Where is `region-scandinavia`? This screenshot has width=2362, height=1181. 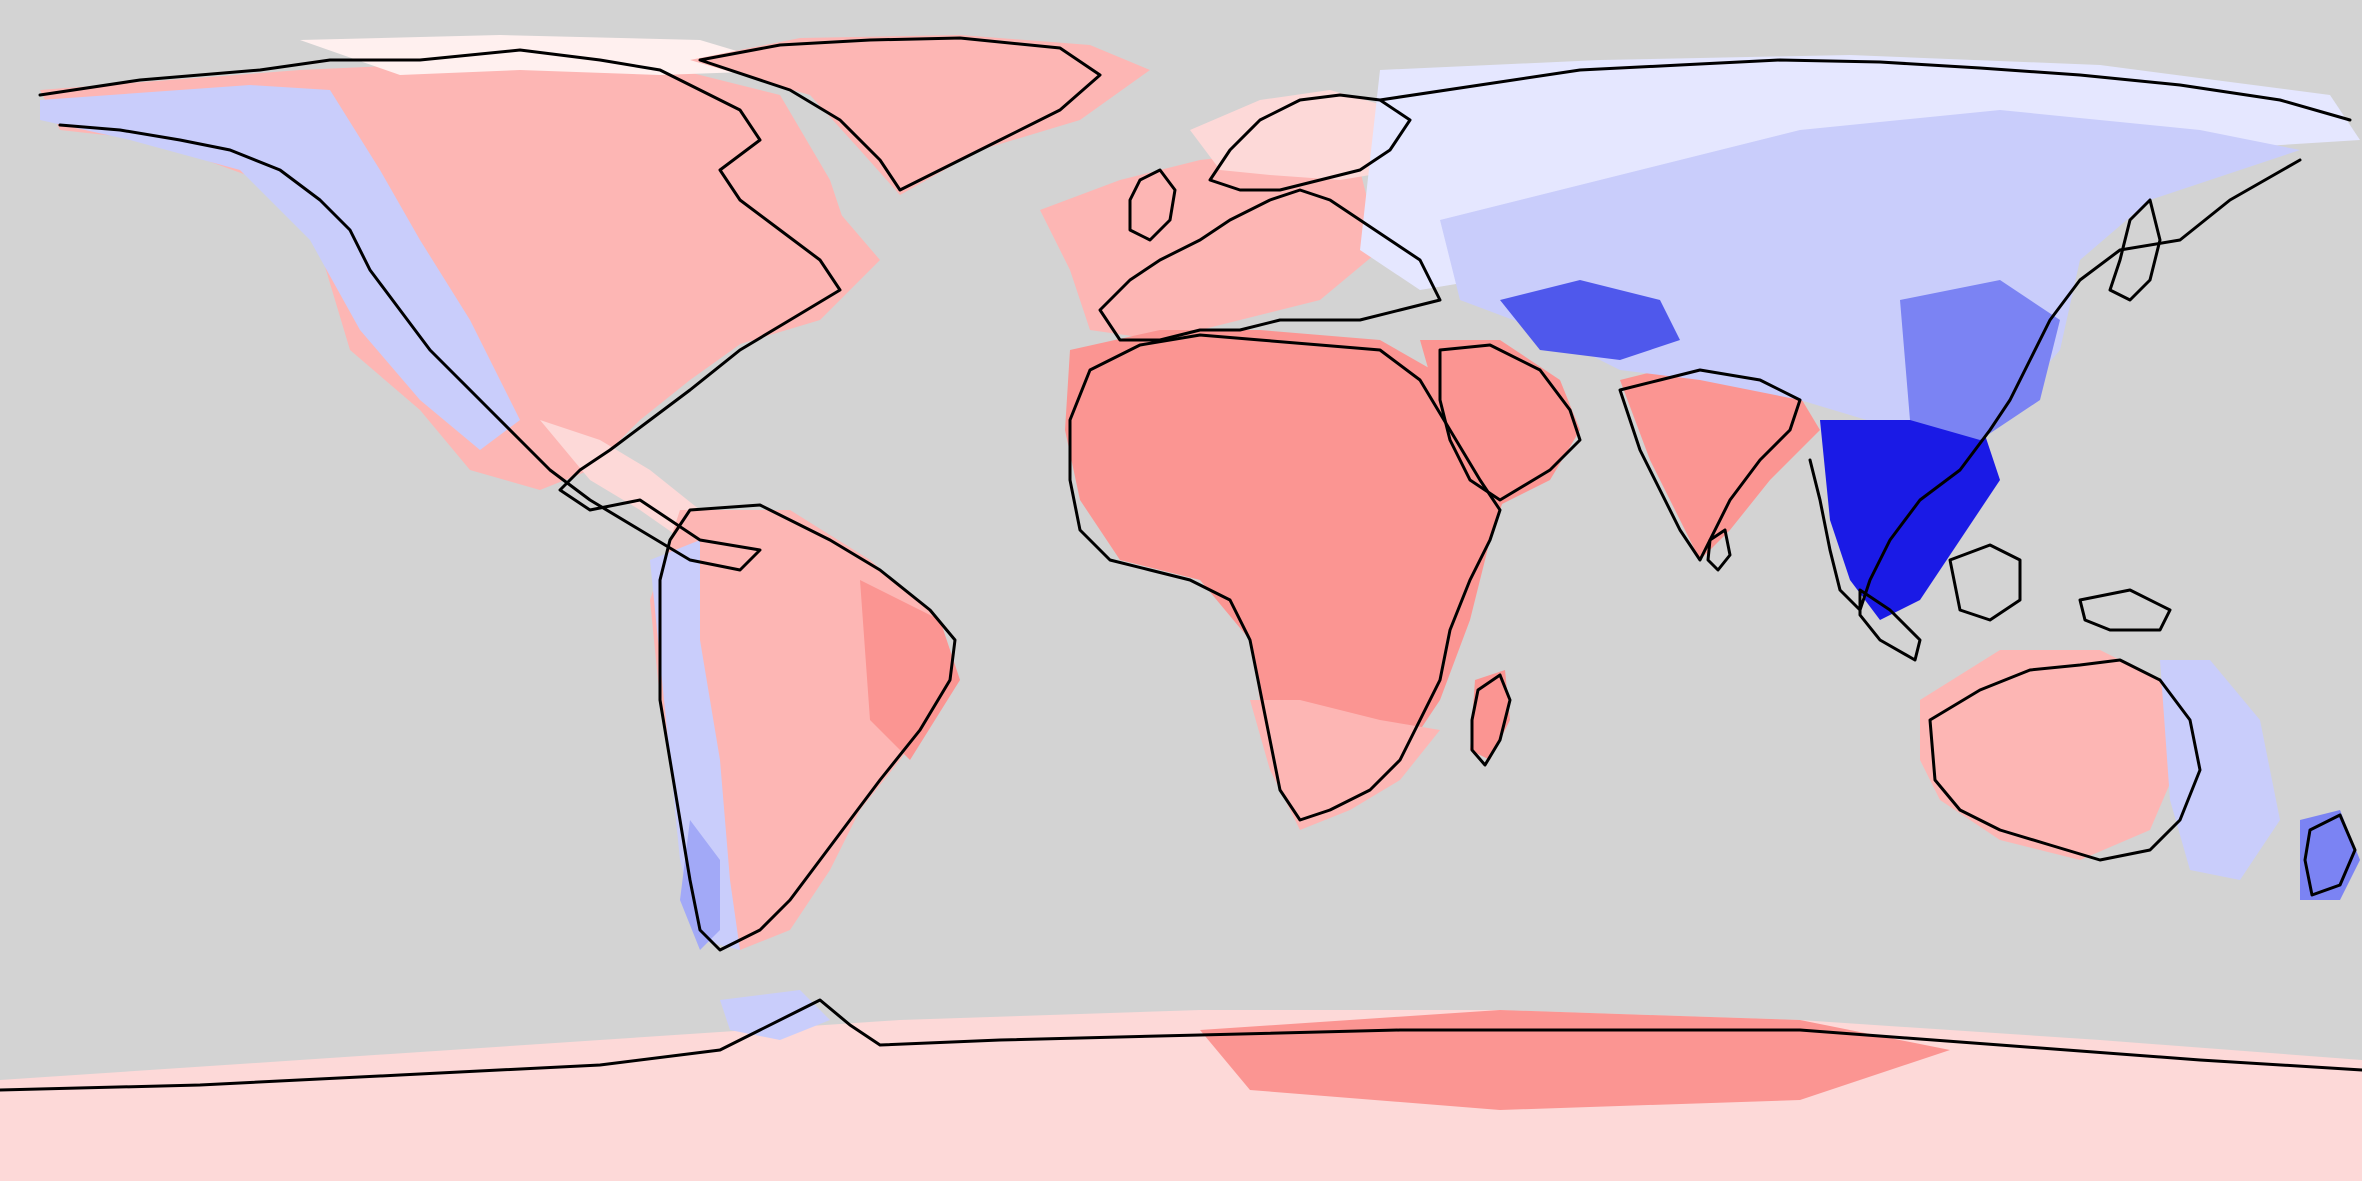 region-scandinavia is located at coordinates (1295, 135).